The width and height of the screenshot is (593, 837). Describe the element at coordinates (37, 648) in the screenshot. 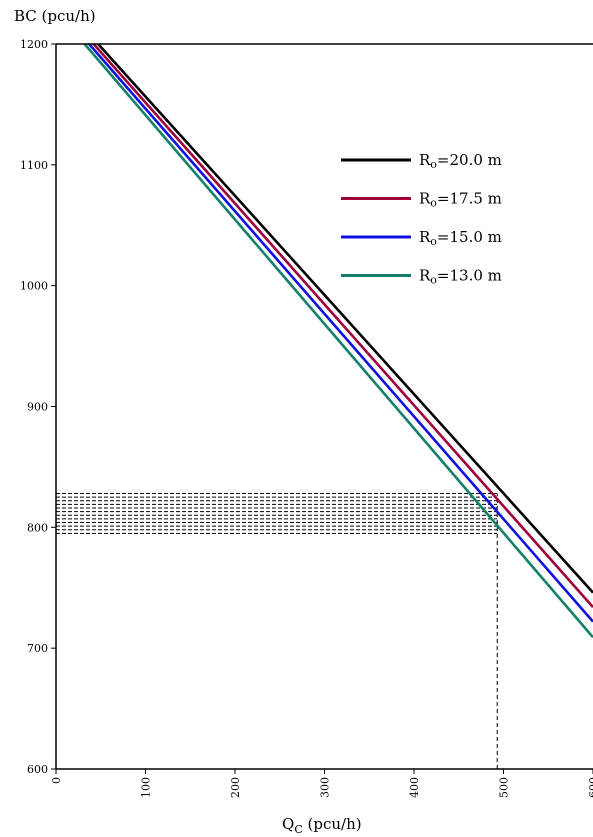

I see `y-tick-label-1: 700` at that location.